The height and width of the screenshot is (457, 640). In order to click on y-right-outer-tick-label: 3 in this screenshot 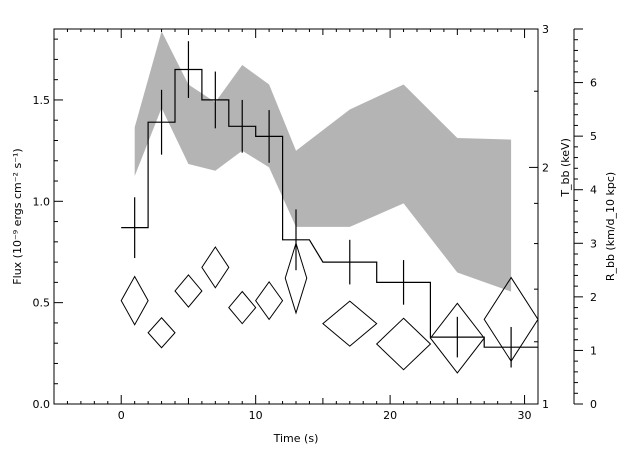, I will do `click(593, 243)`.